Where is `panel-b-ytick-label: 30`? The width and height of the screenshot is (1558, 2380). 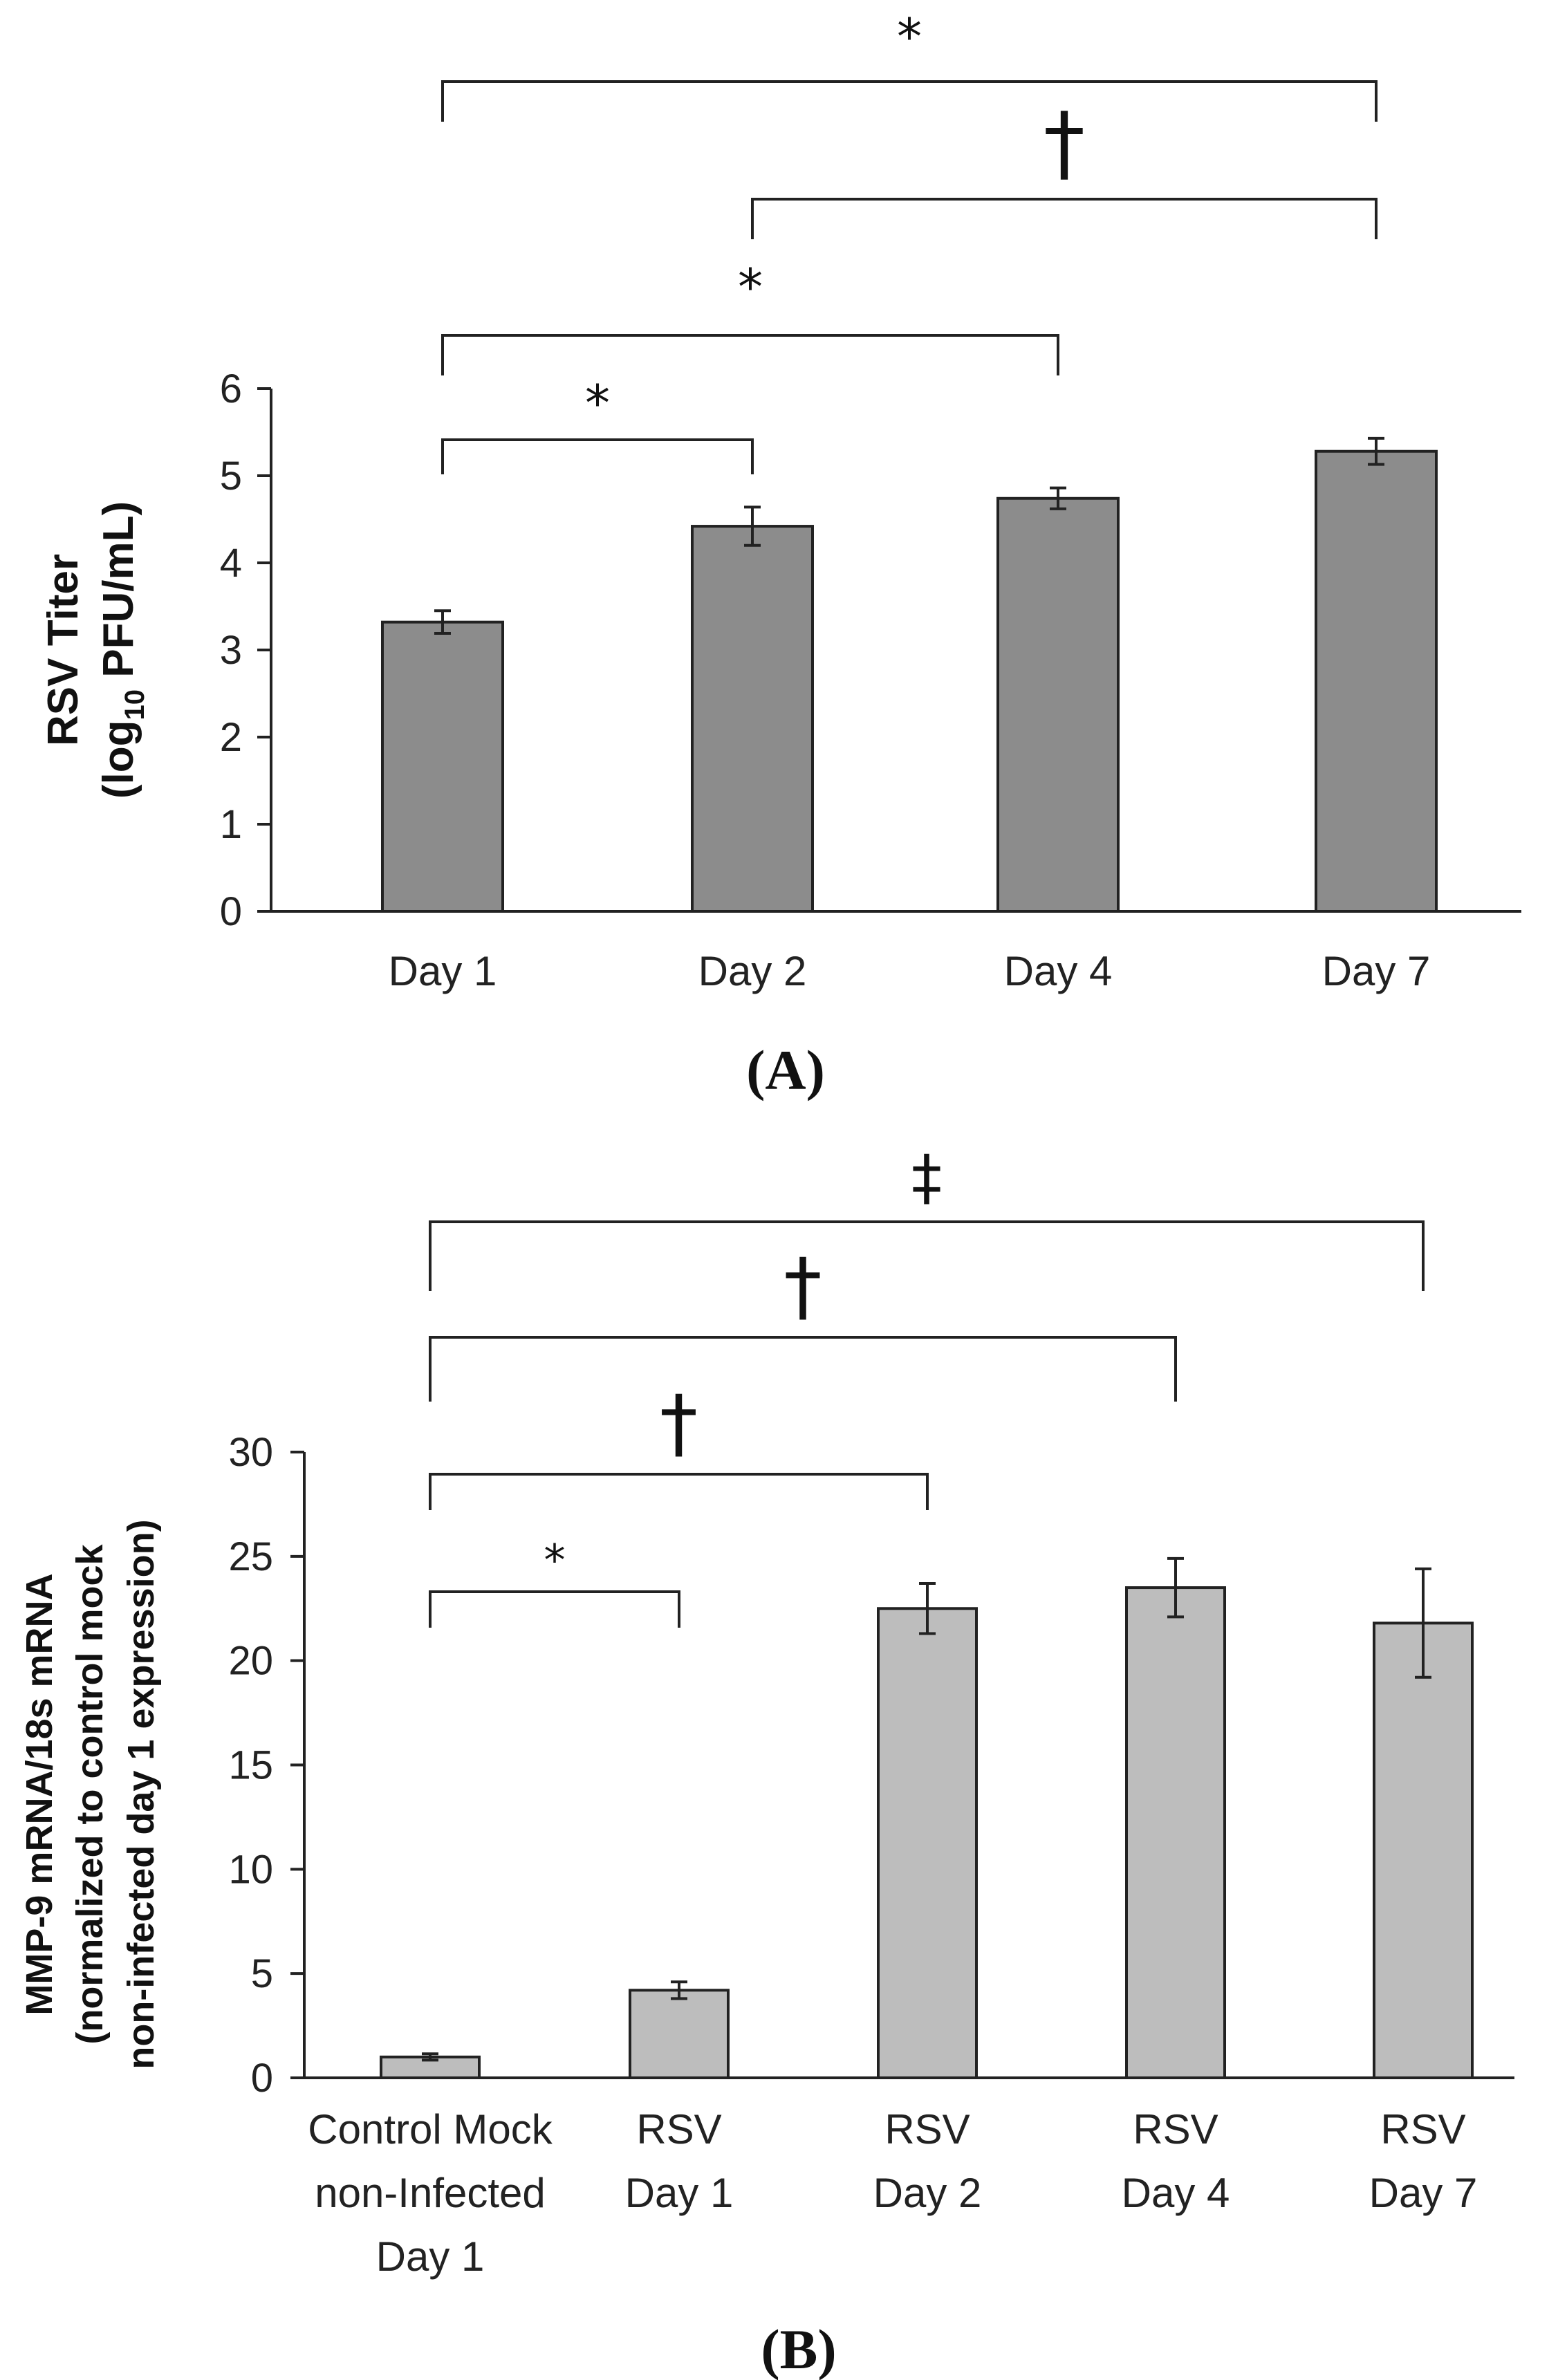 panel-b-ytick-label: 30 is located at coordinates (250, 1452).